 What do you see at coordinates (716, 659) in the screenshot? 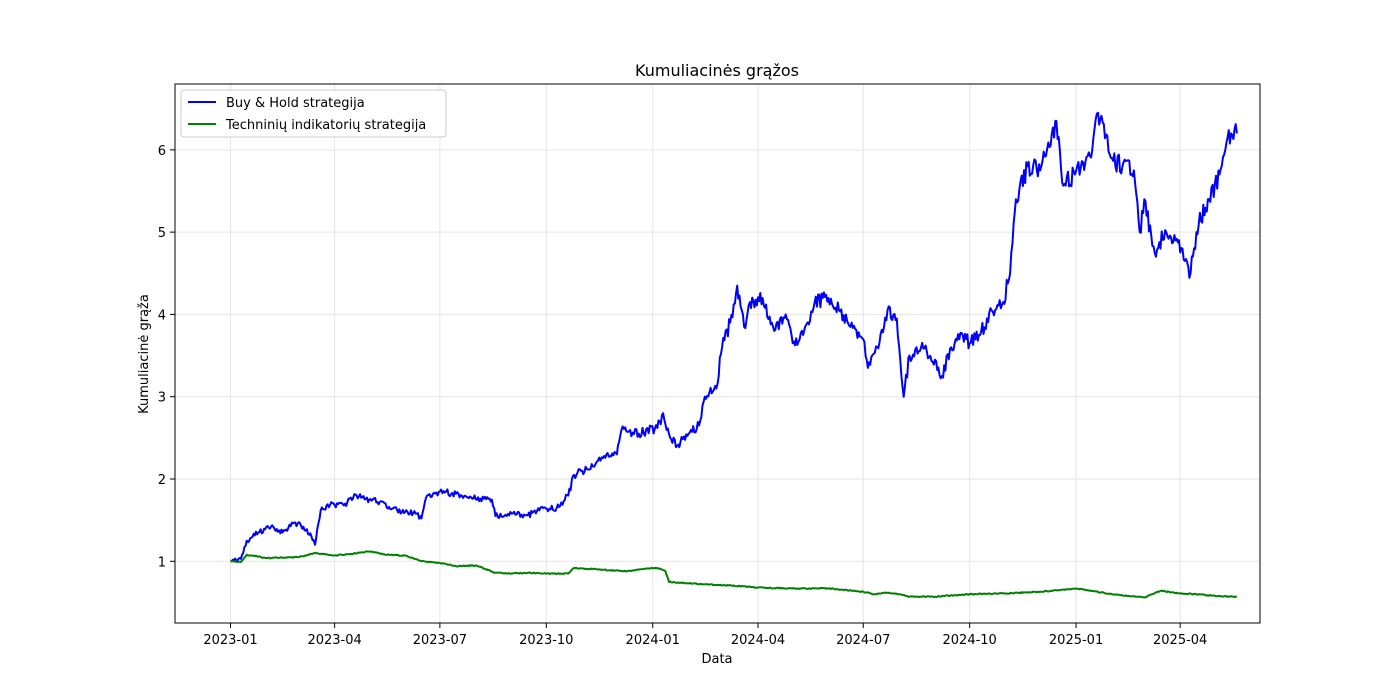
I see `x-axis-label: Data` at bounding box center [716, 659].